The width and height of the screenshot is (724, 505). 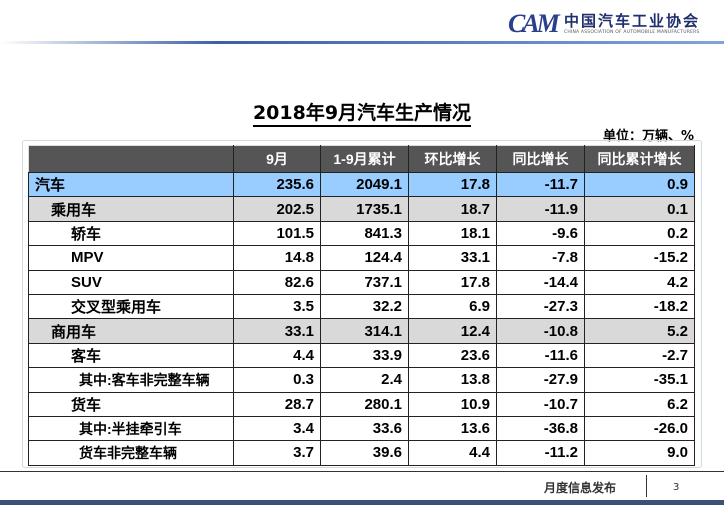 What do you see at coordinates (131, 380) in the screenshot?
I see `row-label: 其中:客车非完整车辆` at bounding box center [131, 380].